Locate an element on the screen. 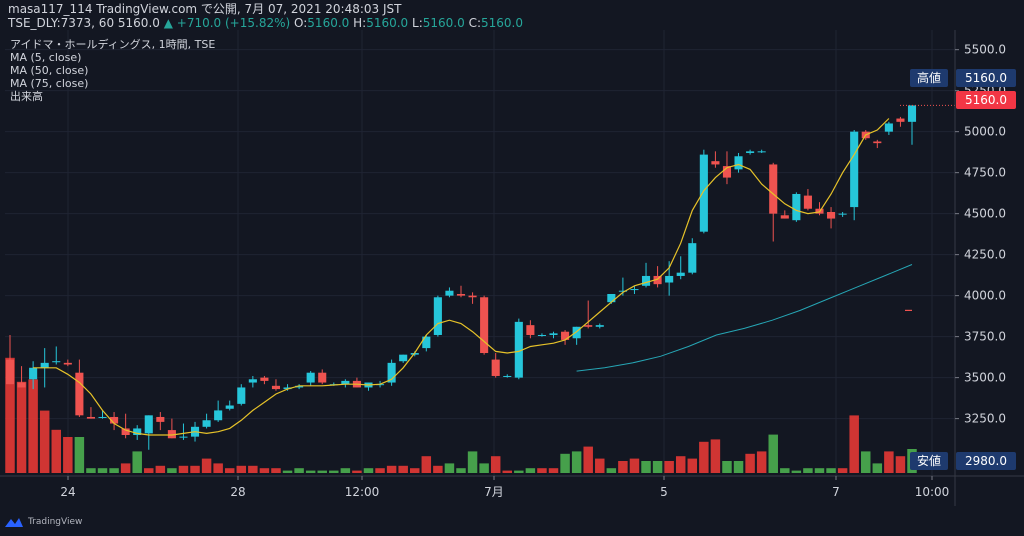 The image size is (1024, 536). time-axis: 24 28 12:00 7月 5 7 10:00 is located at coordinates (504, 487).